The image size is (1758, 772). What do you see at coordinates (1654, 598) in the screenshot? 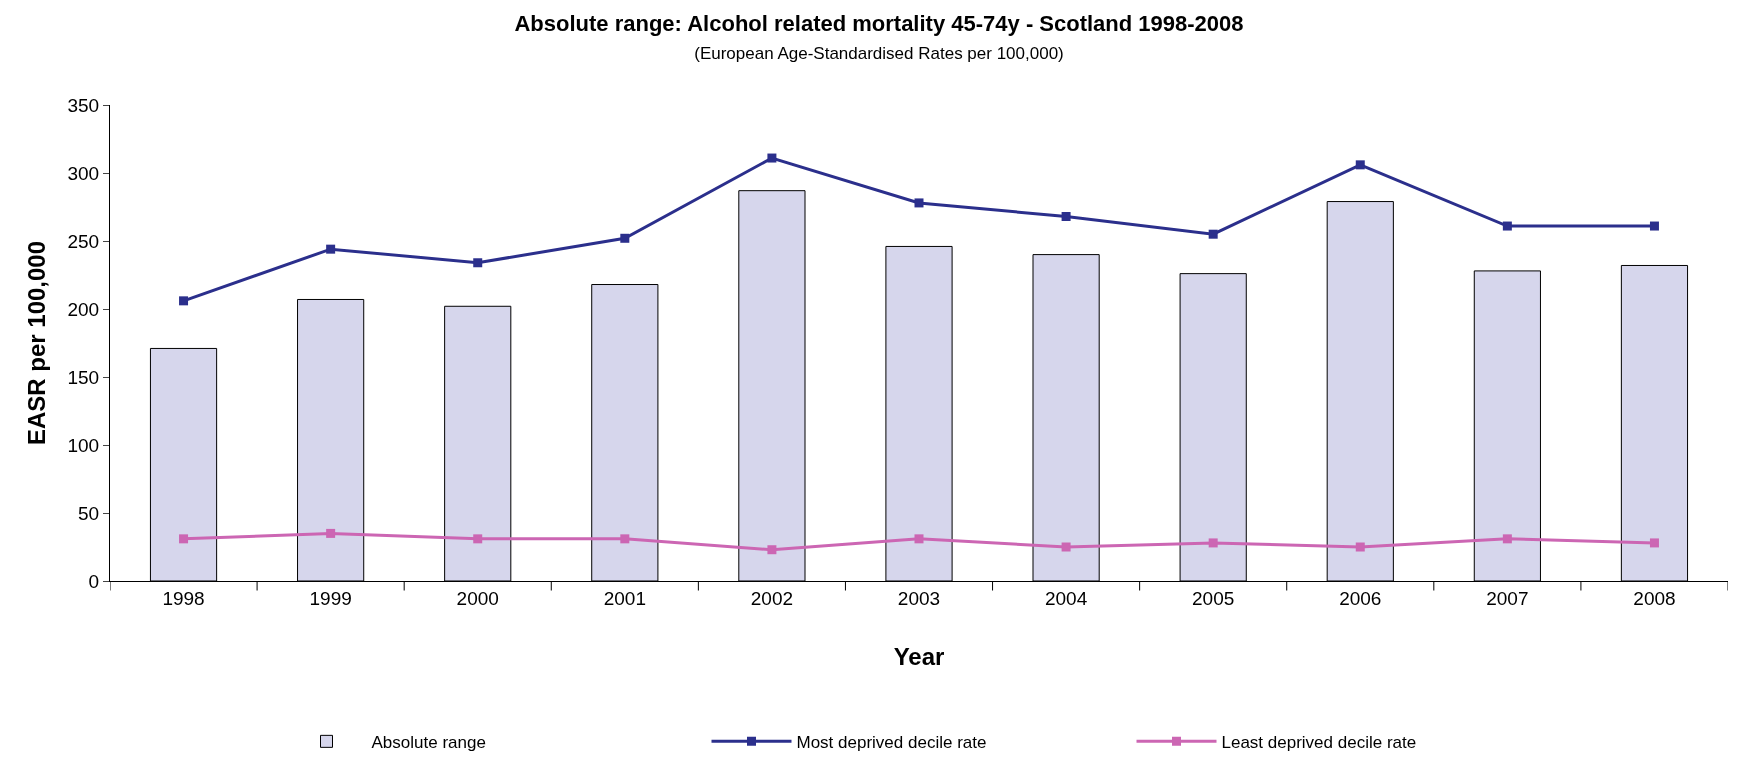
I see `x-tick-label: 2008` at bounding box center [1654, 598].